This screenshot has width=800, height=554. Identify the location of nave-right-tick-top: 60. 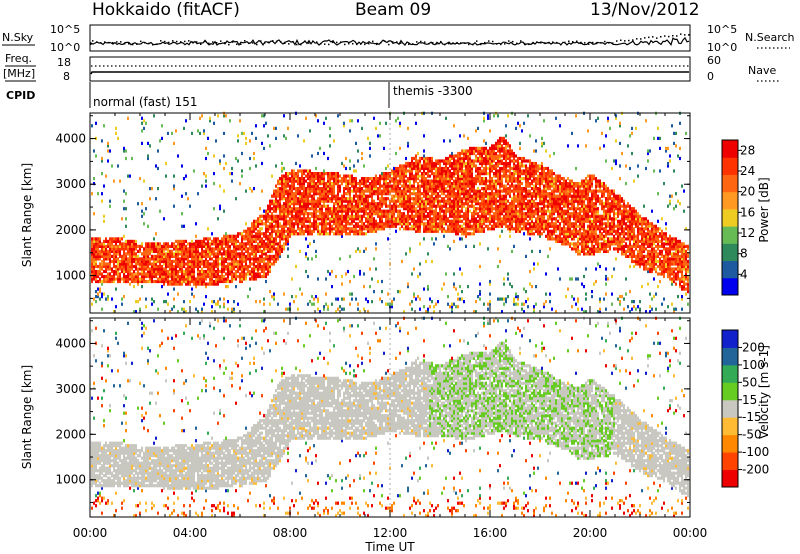
(714, 60).